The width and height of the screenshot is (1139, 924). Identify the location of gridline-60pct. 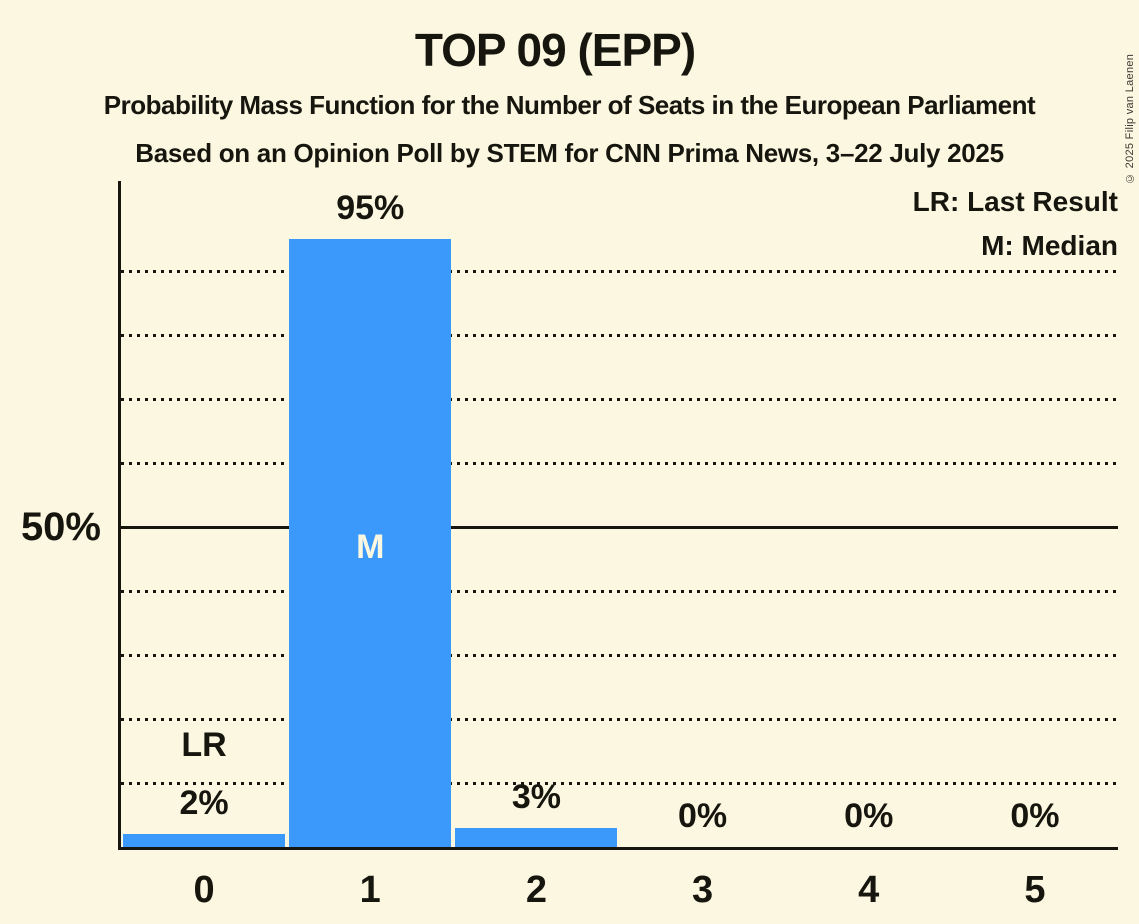
(619, 463).